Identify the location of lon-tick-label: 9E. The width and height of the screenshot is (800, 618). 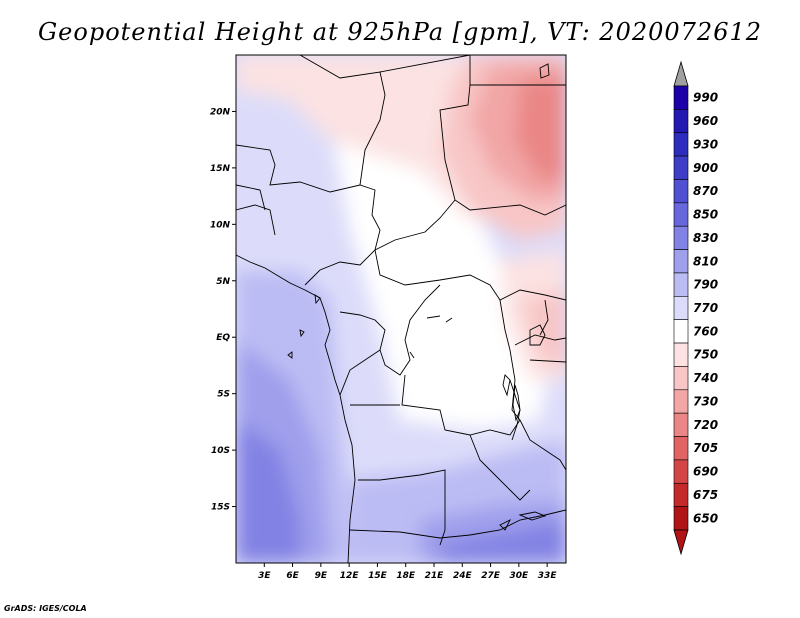
(321, 576).